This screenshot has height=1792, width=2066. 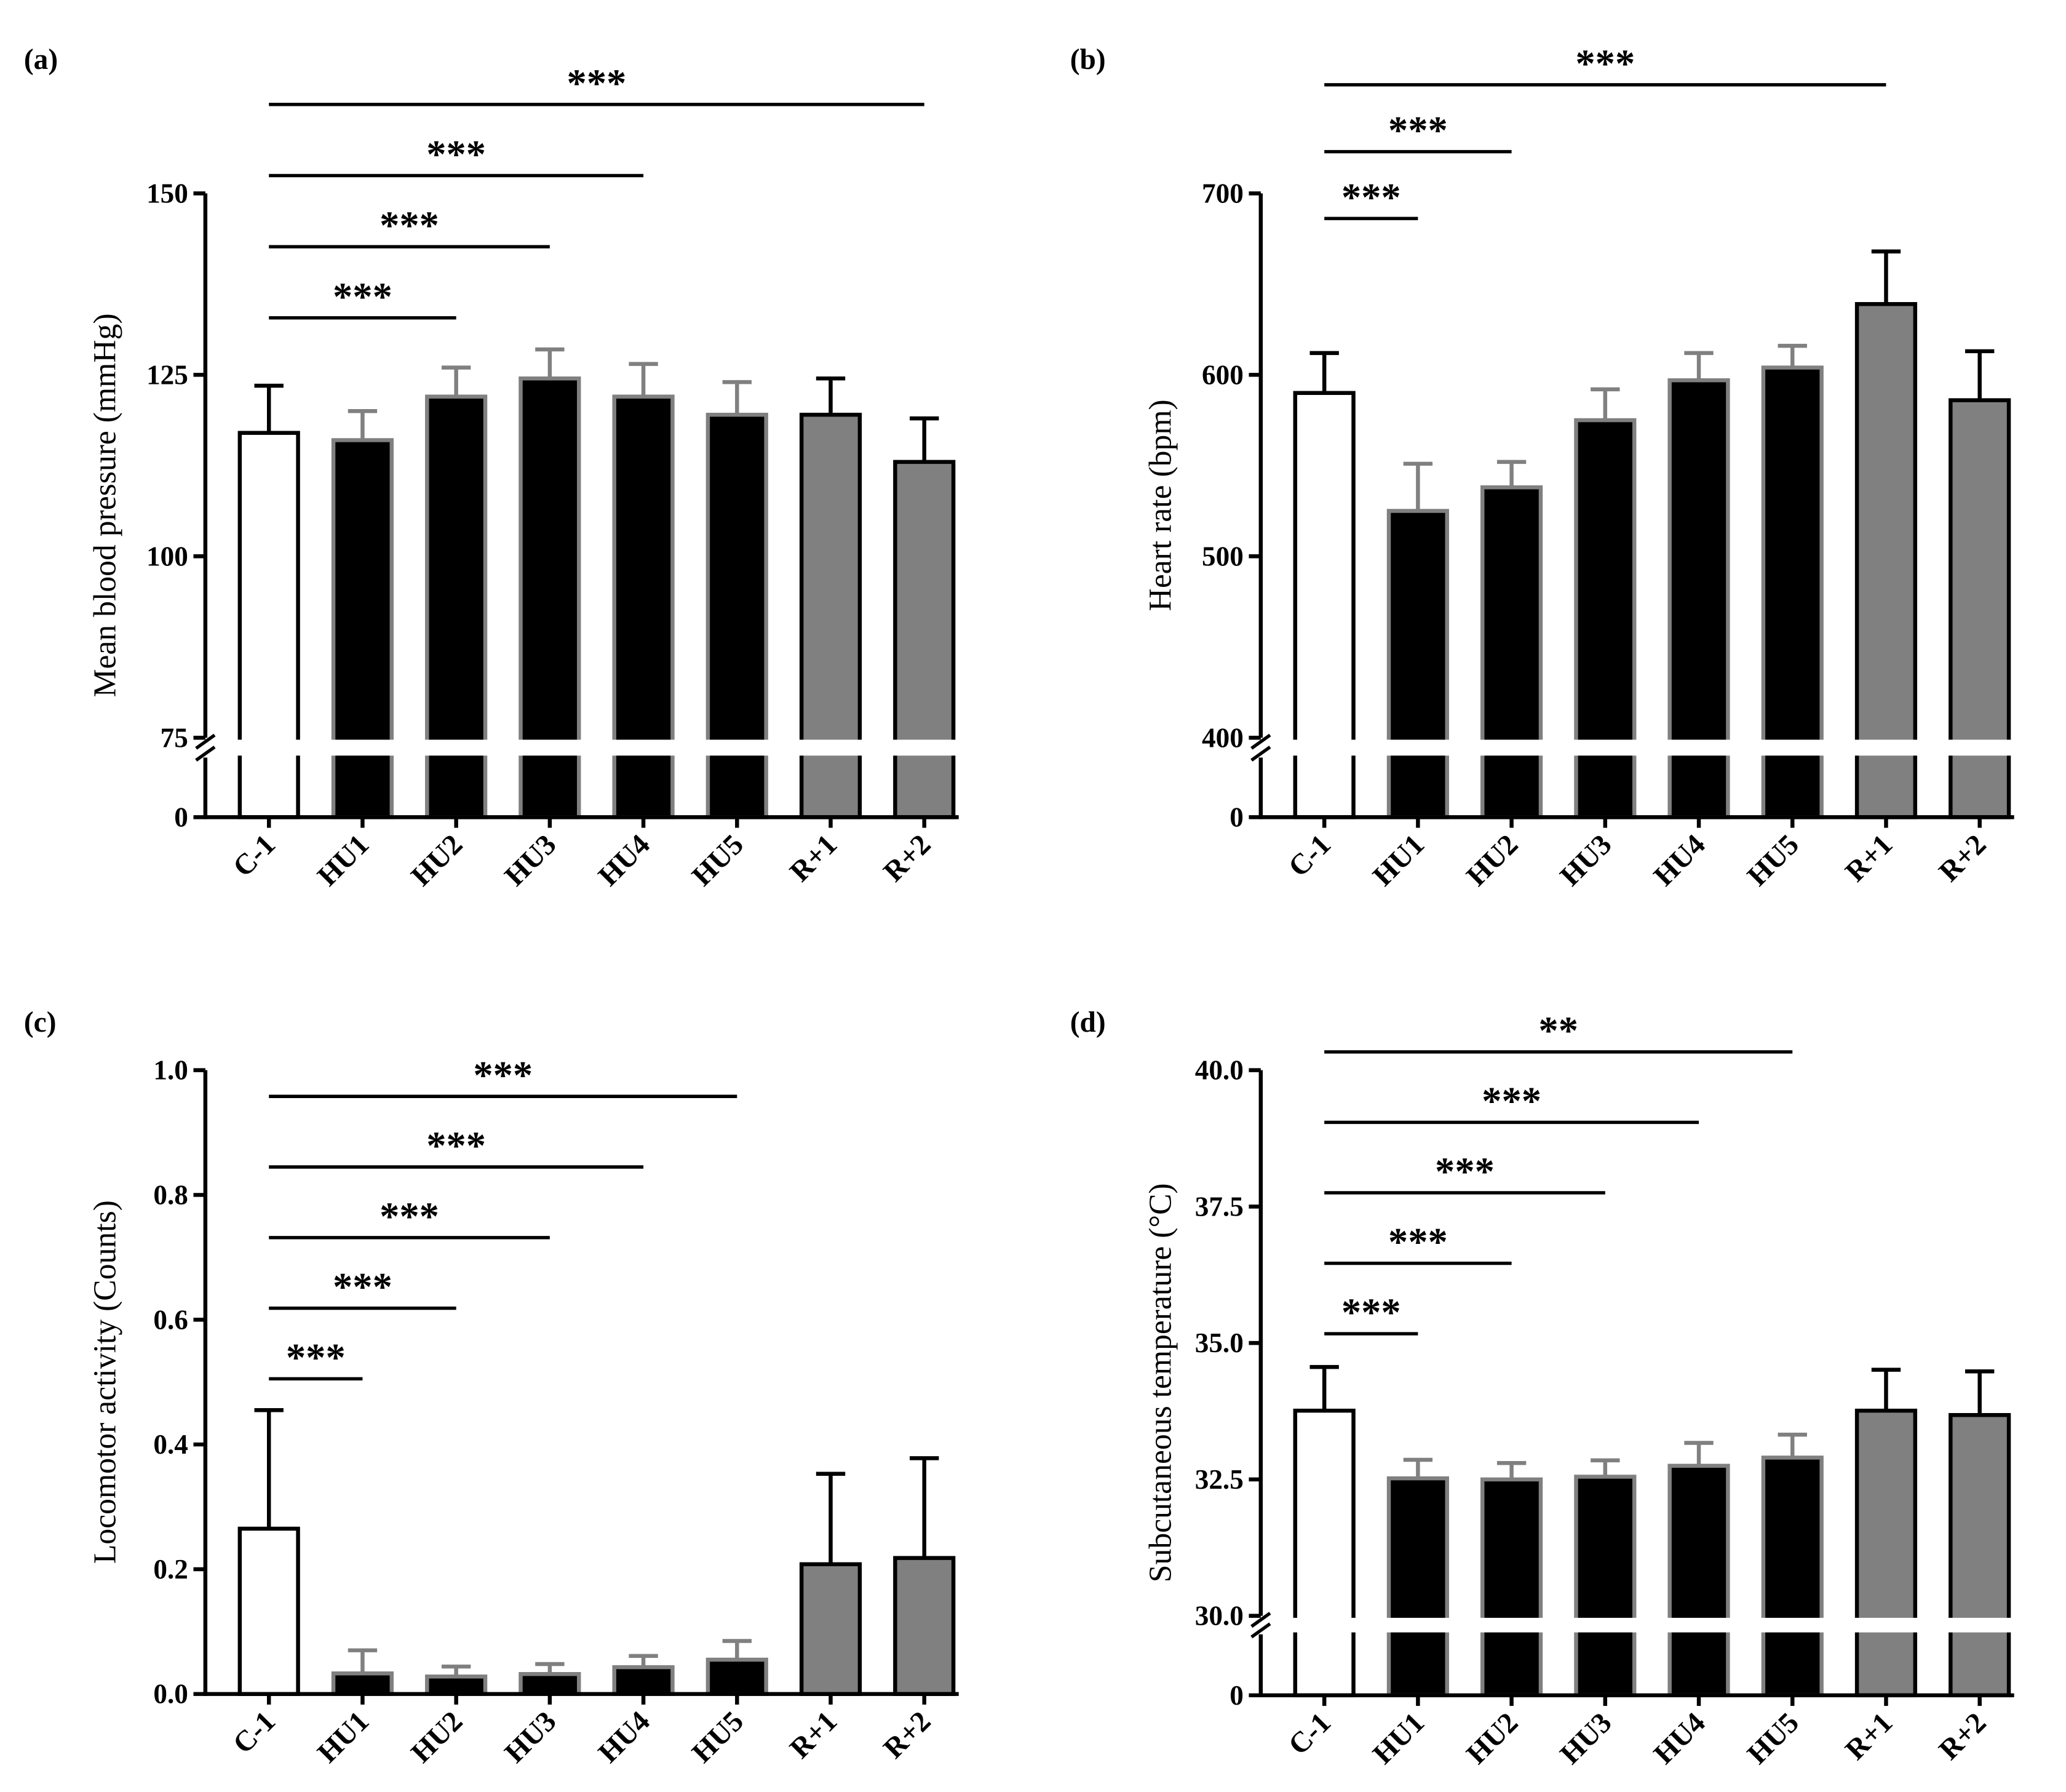 What do you see at coordinates (1223, 556) in the screenshot?
I see `y-tick-label: 500` at bounding box center [1223, 556].